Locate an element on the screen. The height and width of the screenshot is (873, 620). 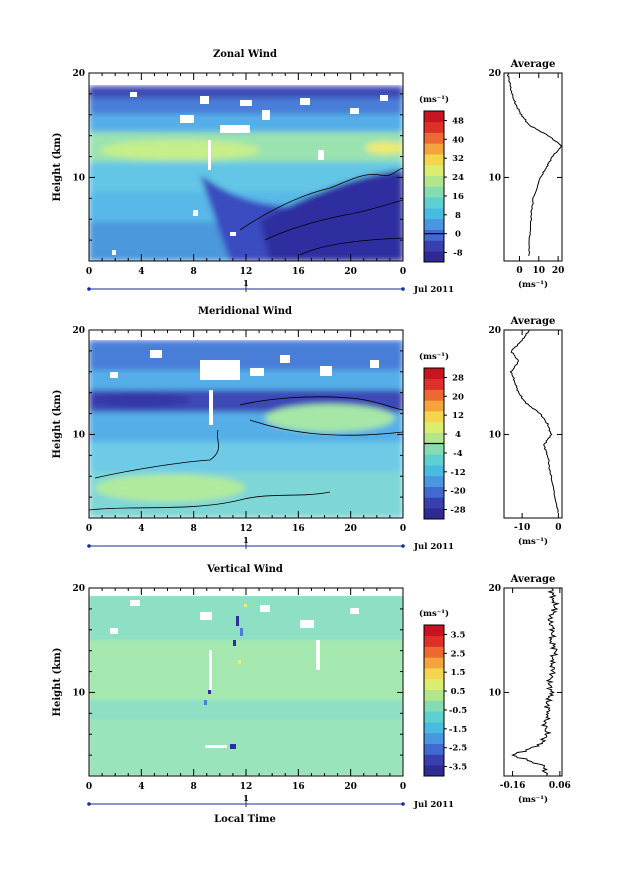
colorbar: 48 40 32 24 16 8 0 -8 (ms⁻¹) is located at coordinates (441, 178).